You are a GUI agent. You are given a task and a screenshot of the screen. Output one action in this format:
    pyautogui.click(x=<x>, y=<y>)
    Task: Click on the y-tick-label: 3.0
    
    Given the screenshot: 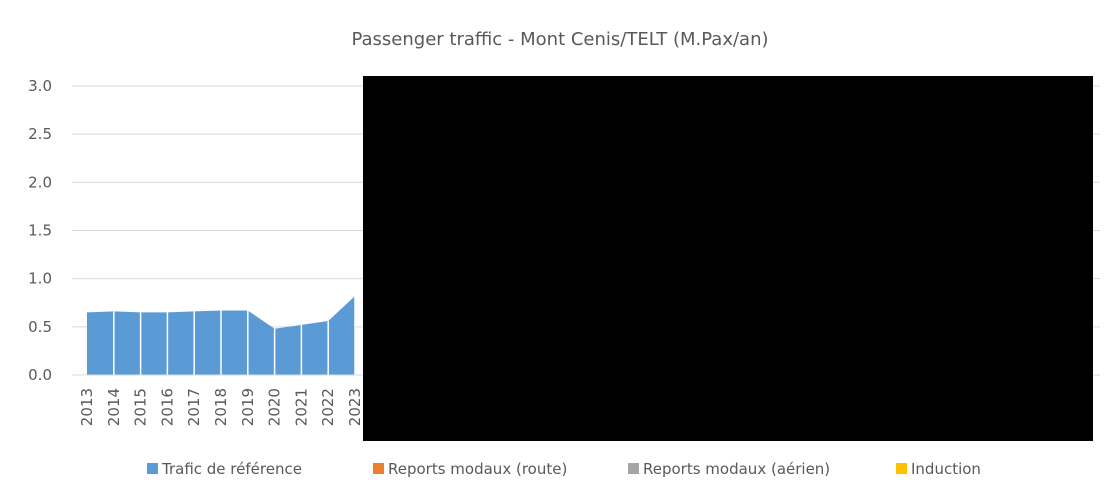 What is the action you would take?
    pyautogui.click(x=40, y=86)
    